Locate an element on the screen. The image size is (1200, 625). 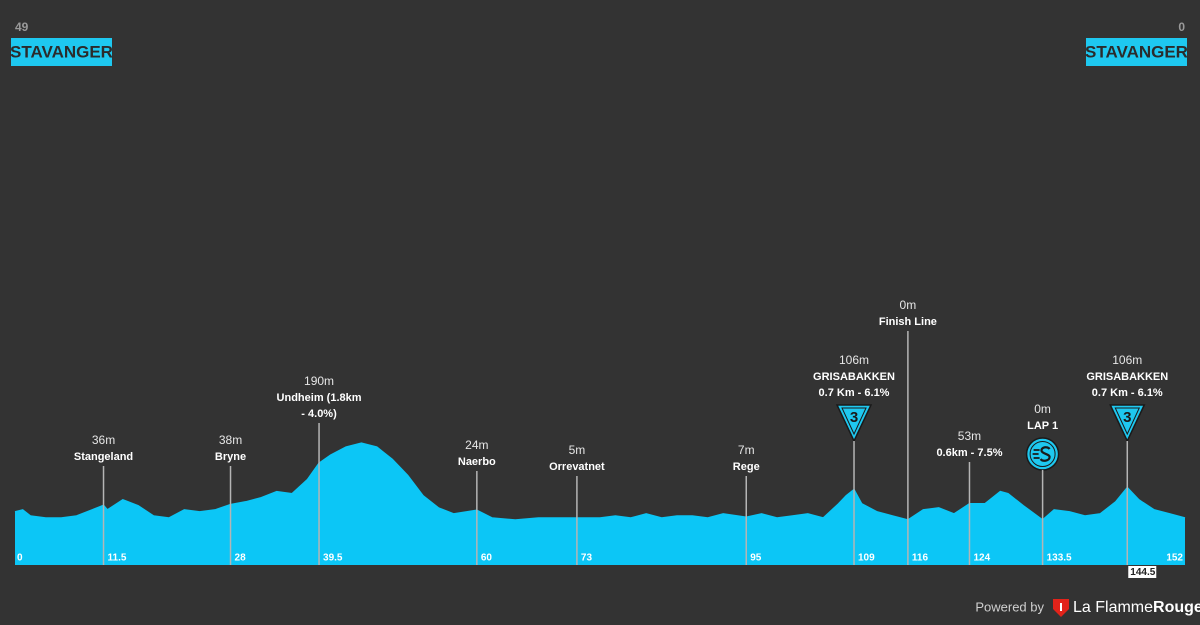
km-label: 144.5 is located at coordinates (1142, 572).